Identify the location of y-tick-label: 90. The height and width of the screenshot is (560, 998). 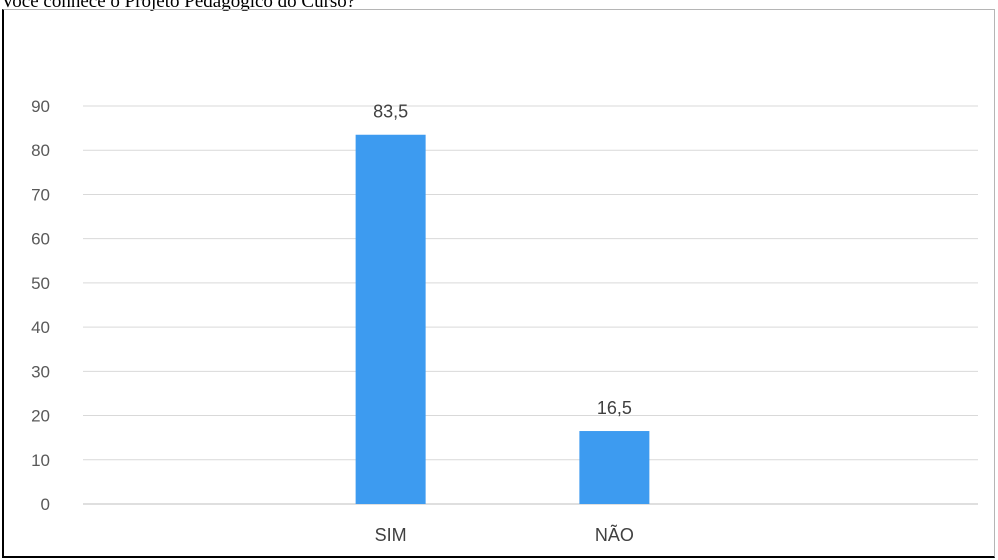
(40, 106).